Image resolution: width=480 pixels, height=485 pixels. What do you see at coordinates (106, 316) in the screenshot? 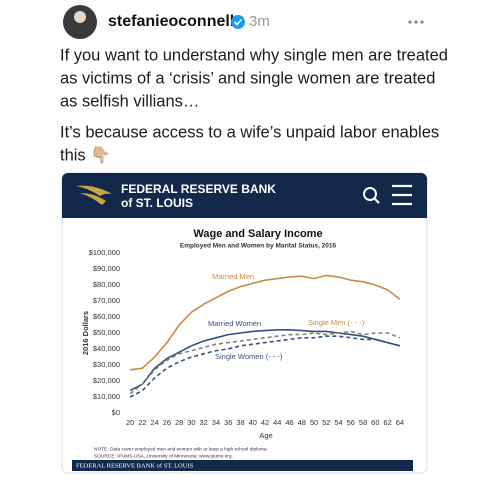
I see `y-tick-label: $60,000` at bounding box center [106, 316].